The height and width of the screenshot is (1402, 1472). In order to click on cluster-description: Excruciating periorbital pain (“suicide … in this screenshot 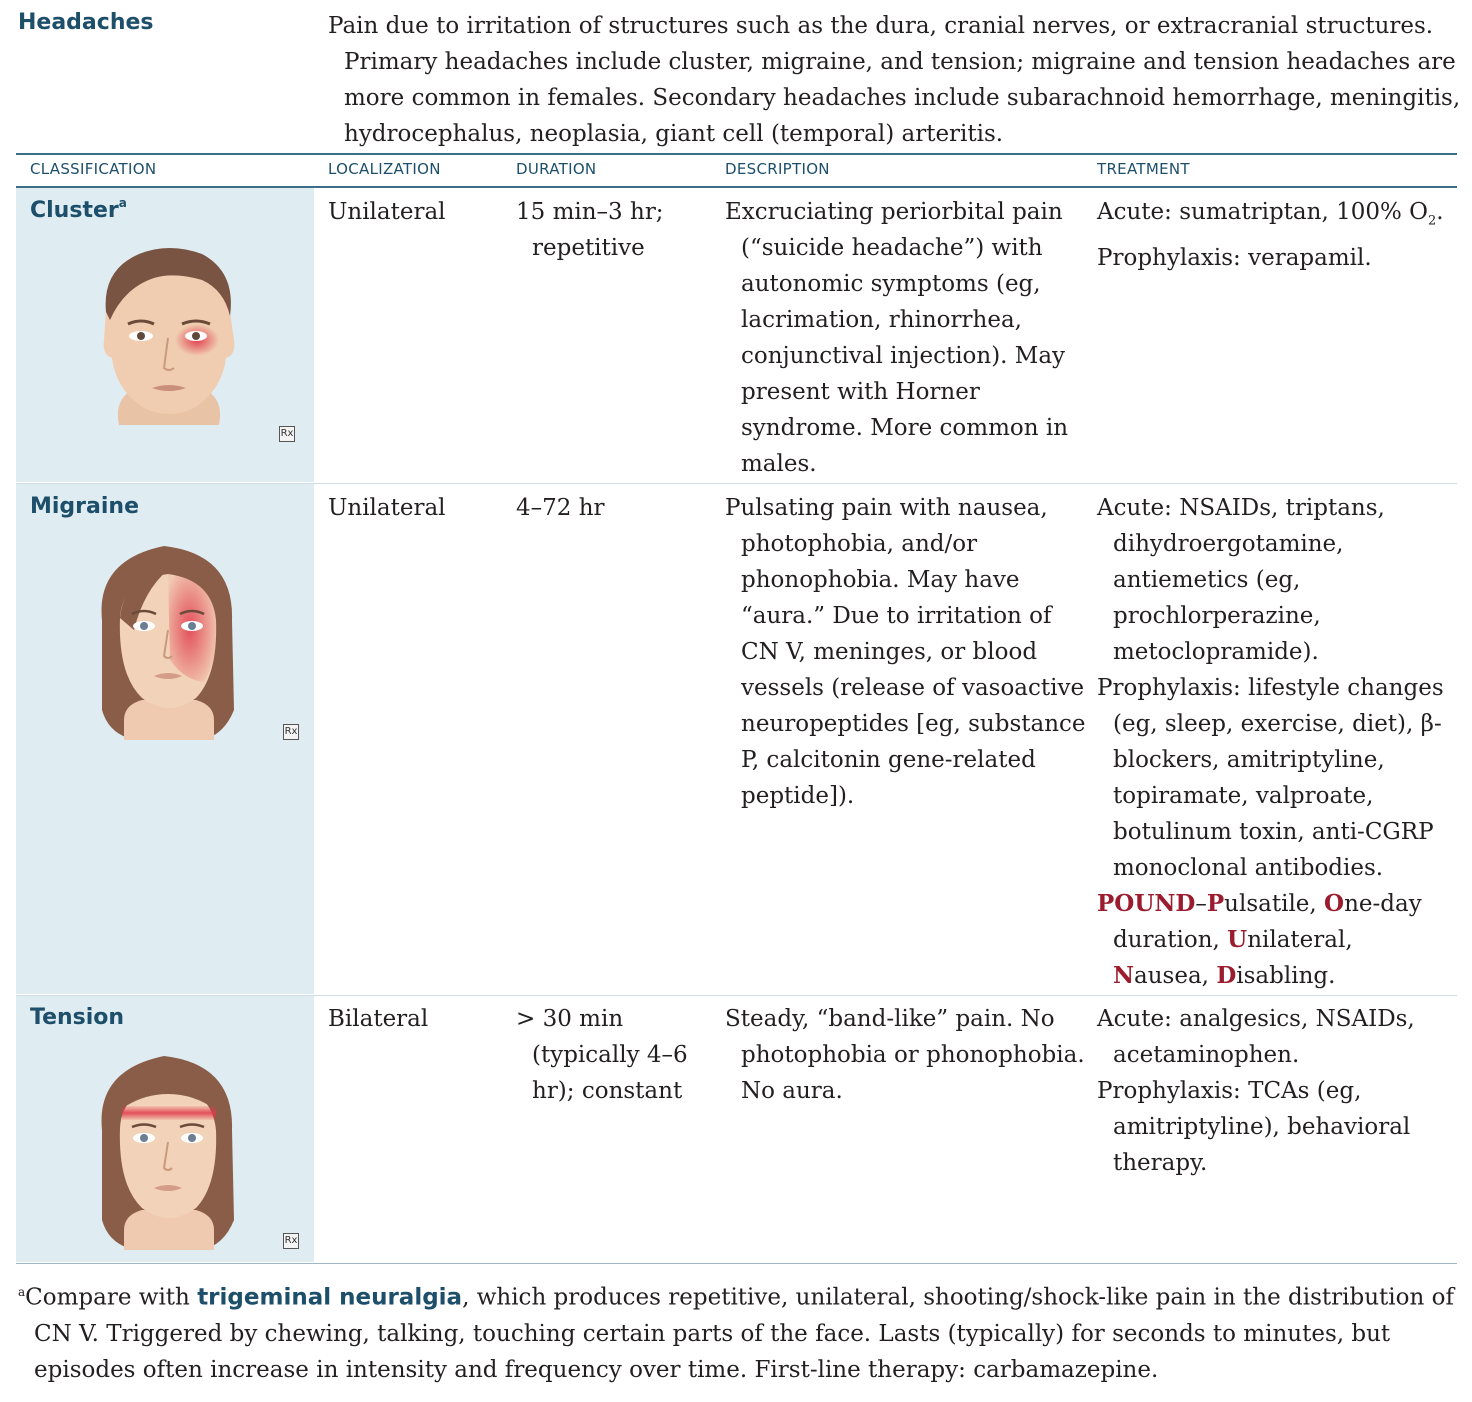, I will do `click(897, 338)`.